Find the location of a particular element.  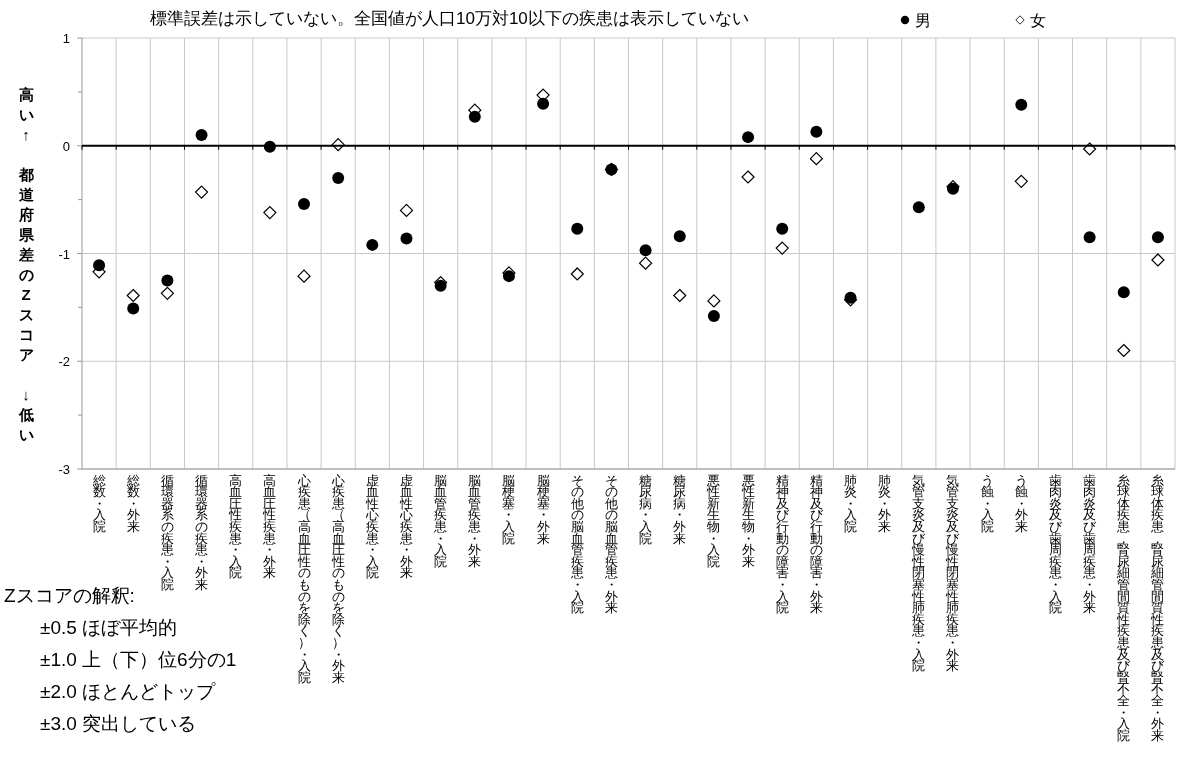

category-label: 循環器系の疾患・外来 is located at coordinates (202, 532).